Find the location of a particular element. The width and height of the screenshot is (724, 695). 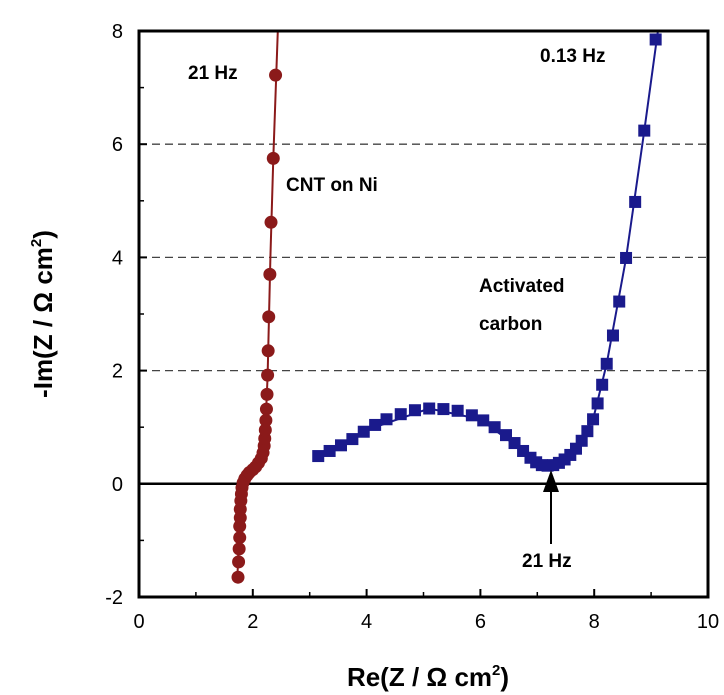

x-tick-label: 10 is located at coordinates (708, 622).